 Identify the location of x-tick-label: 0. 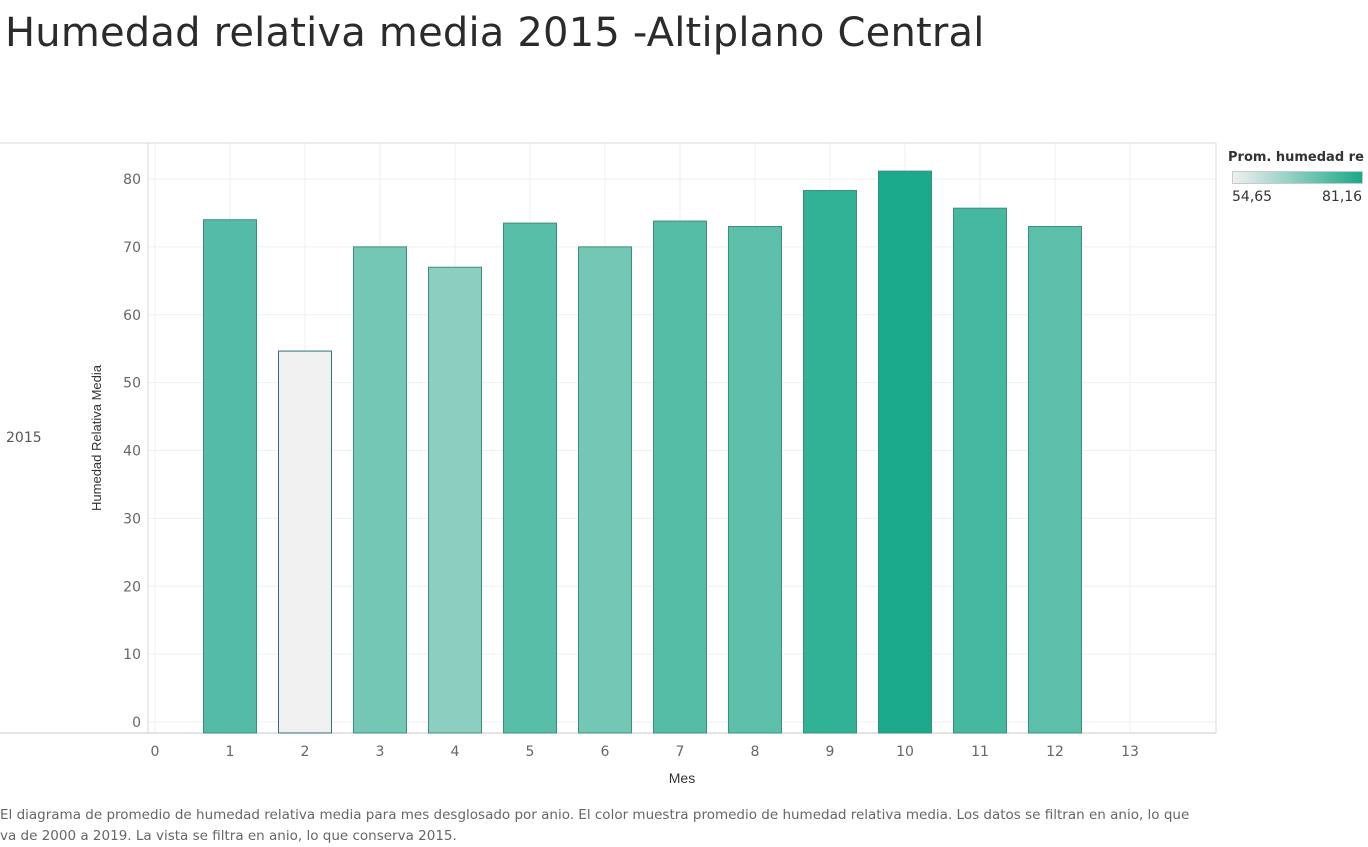
(155, 752).